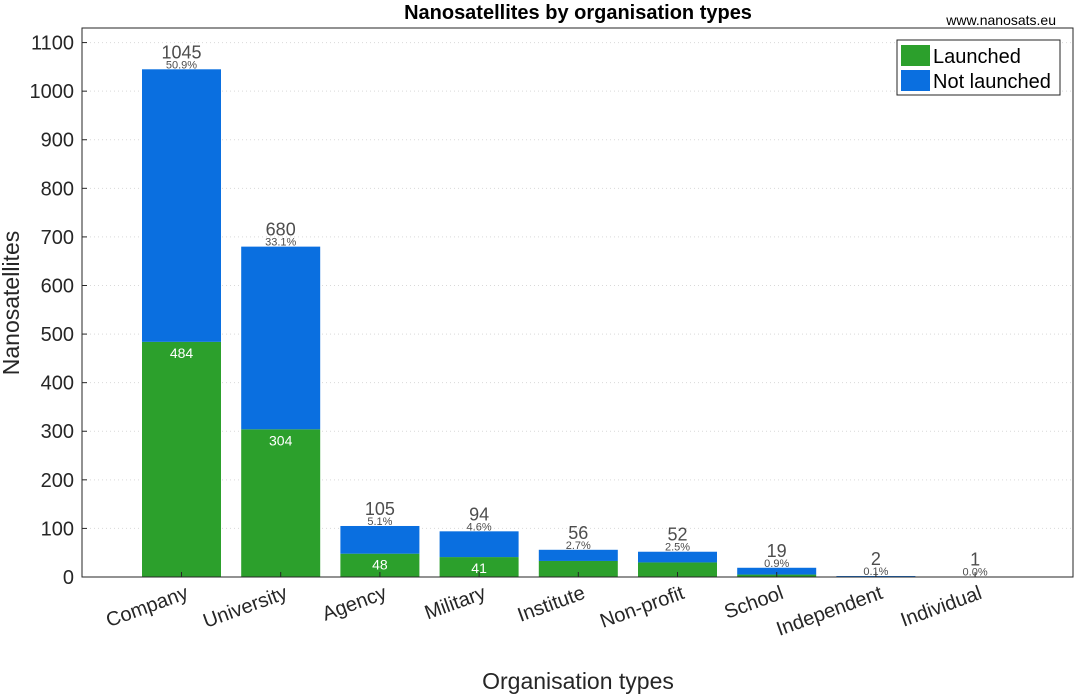  What do you see at coordinates (642, 607) in the screenshot?
I see `category-label: Non-profit` at bounding box center [642, 607].